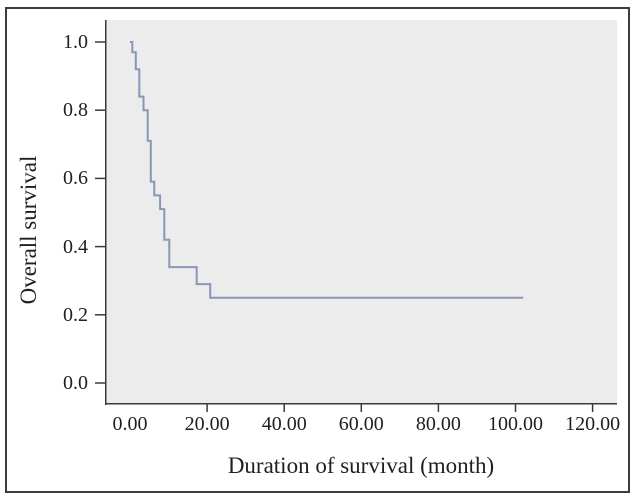 This screenshot has width=638, height=501. Describe the element at coordinates (75, 178) in the screenshot. I see `y-tick-label: 0.6` at that location.